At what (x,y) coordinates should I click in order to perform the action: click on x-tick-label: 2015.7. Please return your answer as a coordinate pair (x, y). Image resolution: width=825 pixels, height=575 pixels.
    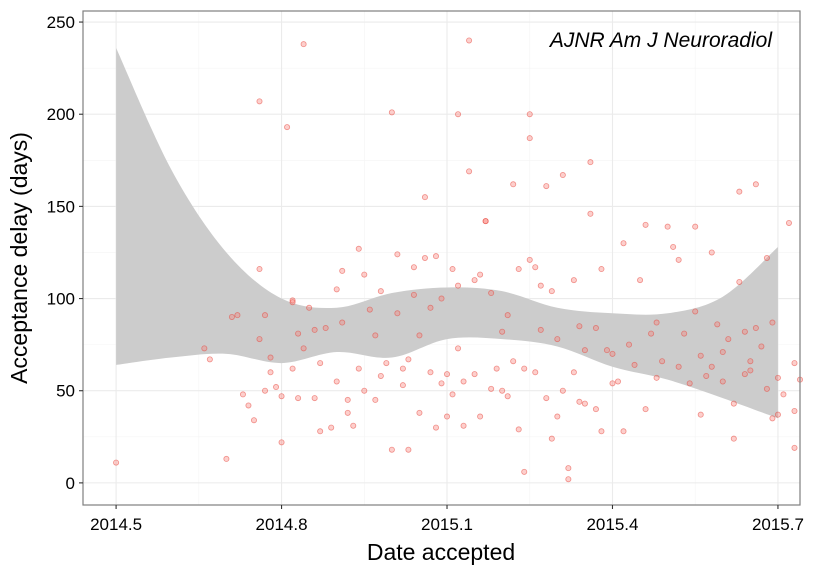
    Looking at the image, I should click on (778, 524).